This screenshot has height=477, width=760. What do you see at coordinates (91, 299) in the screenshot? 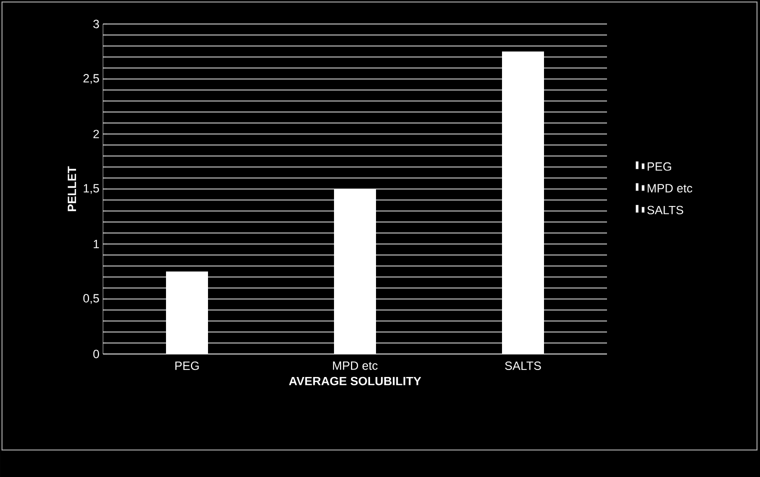
I see `y-tick-label: 0,5` at bounding box center [91, 299].